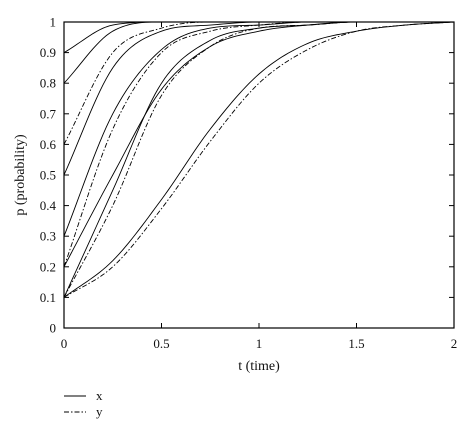 The height and width of the screenshot is (437, 474). Describe the element at coordinates (259, 343) in the screenshot. I see `x-tick-label: 1` at that location.